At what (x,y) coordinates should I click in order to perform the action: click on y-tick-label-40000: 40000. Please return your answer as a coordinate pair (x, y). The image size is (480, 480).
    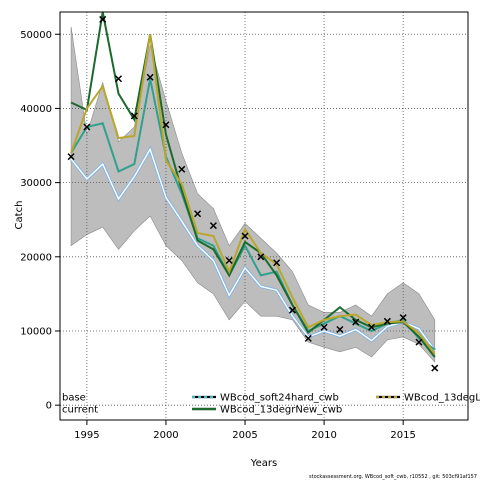
    Looking at the image, I should click on (36, 109).